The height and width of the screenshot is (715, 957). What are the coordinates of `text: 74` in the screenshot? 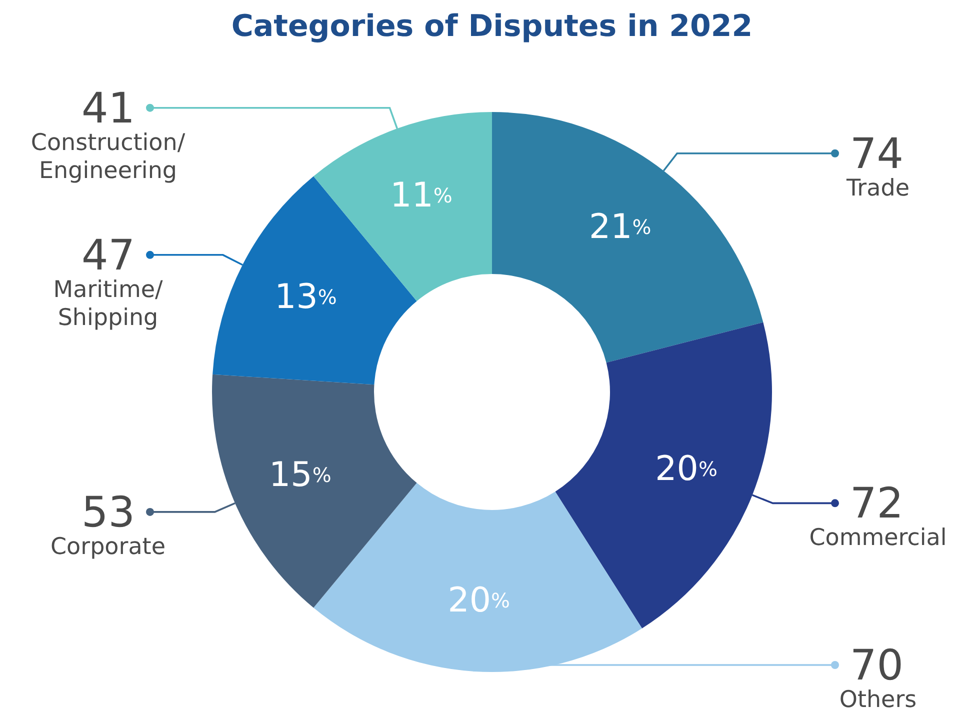 It's located at (877, 153).